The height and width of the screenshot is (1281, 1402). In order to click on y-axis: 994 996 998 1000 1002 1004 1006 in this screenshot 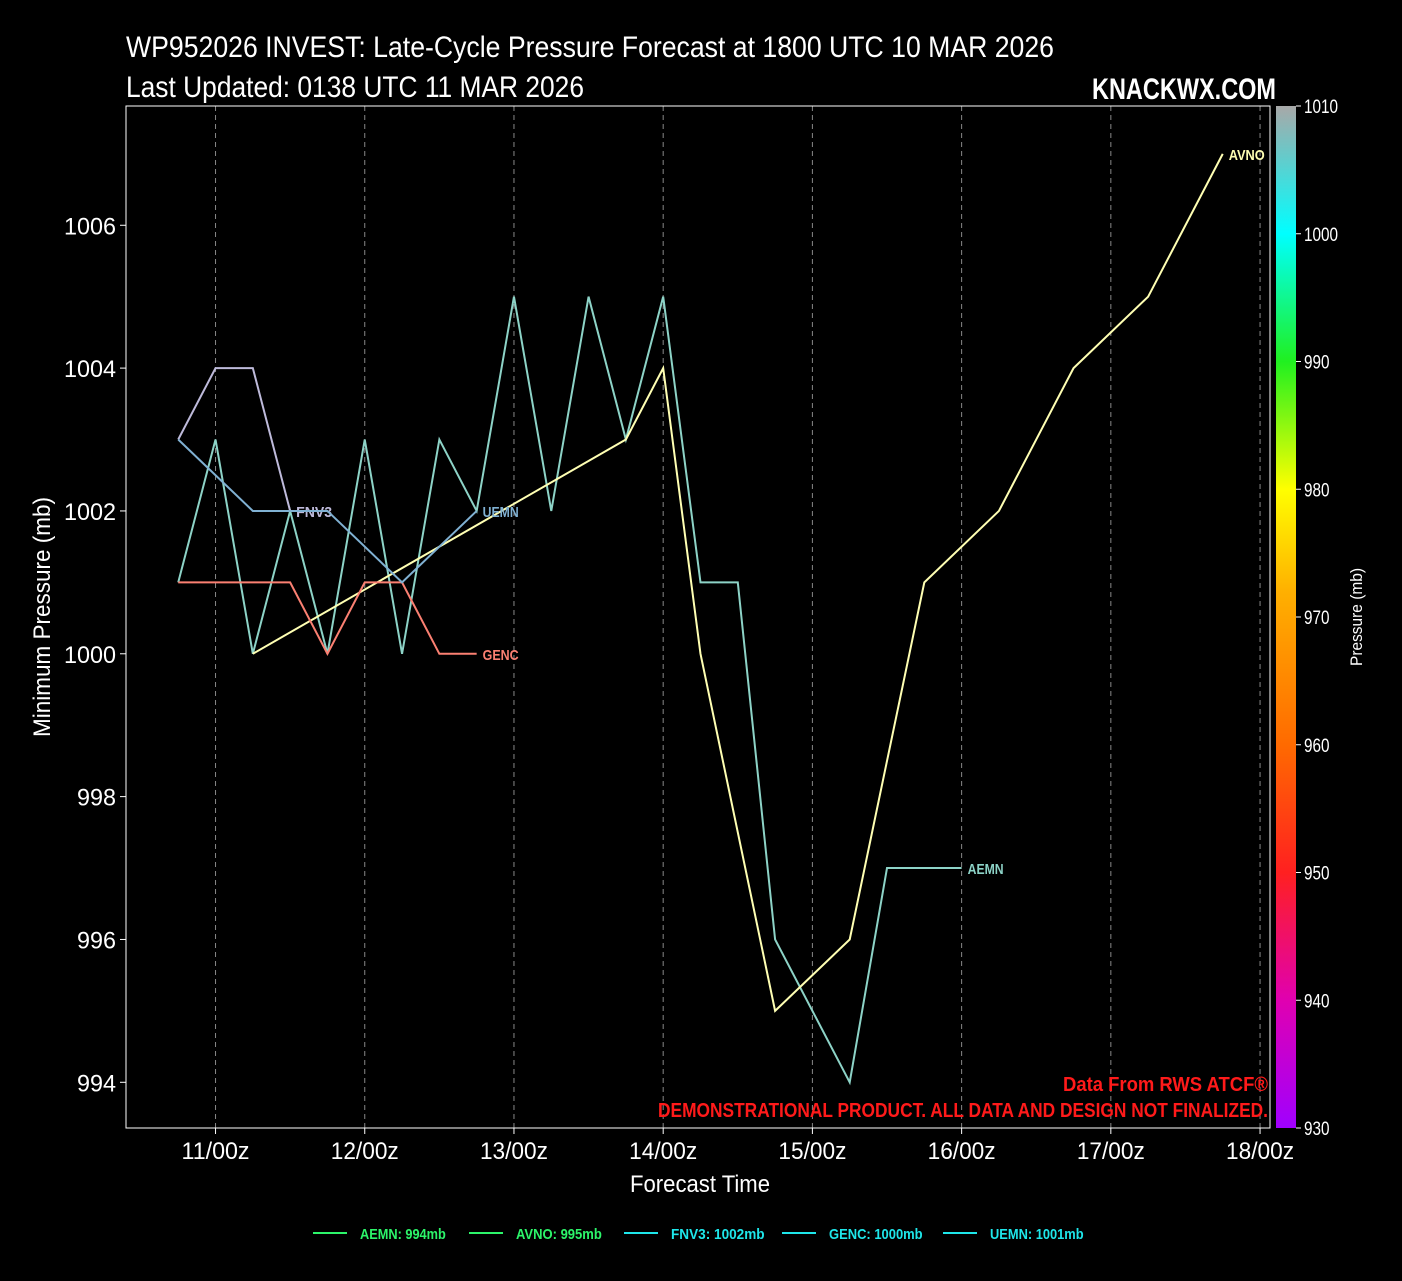, I will do `click(95, 655)`.